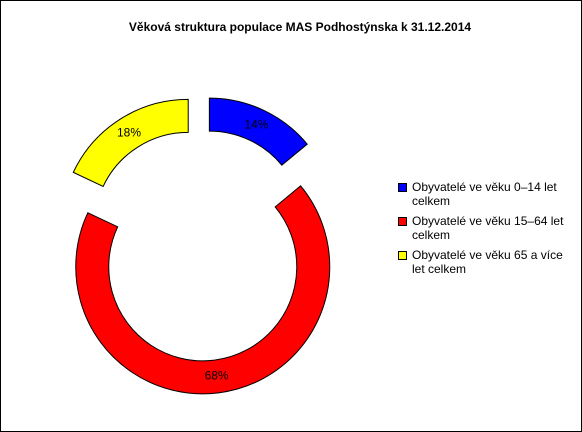 The height and width of the screenshot is (432, 582). Describe the element at coordinates (129, 132) in the screenshot. I see `data-label: 18%` at that location.